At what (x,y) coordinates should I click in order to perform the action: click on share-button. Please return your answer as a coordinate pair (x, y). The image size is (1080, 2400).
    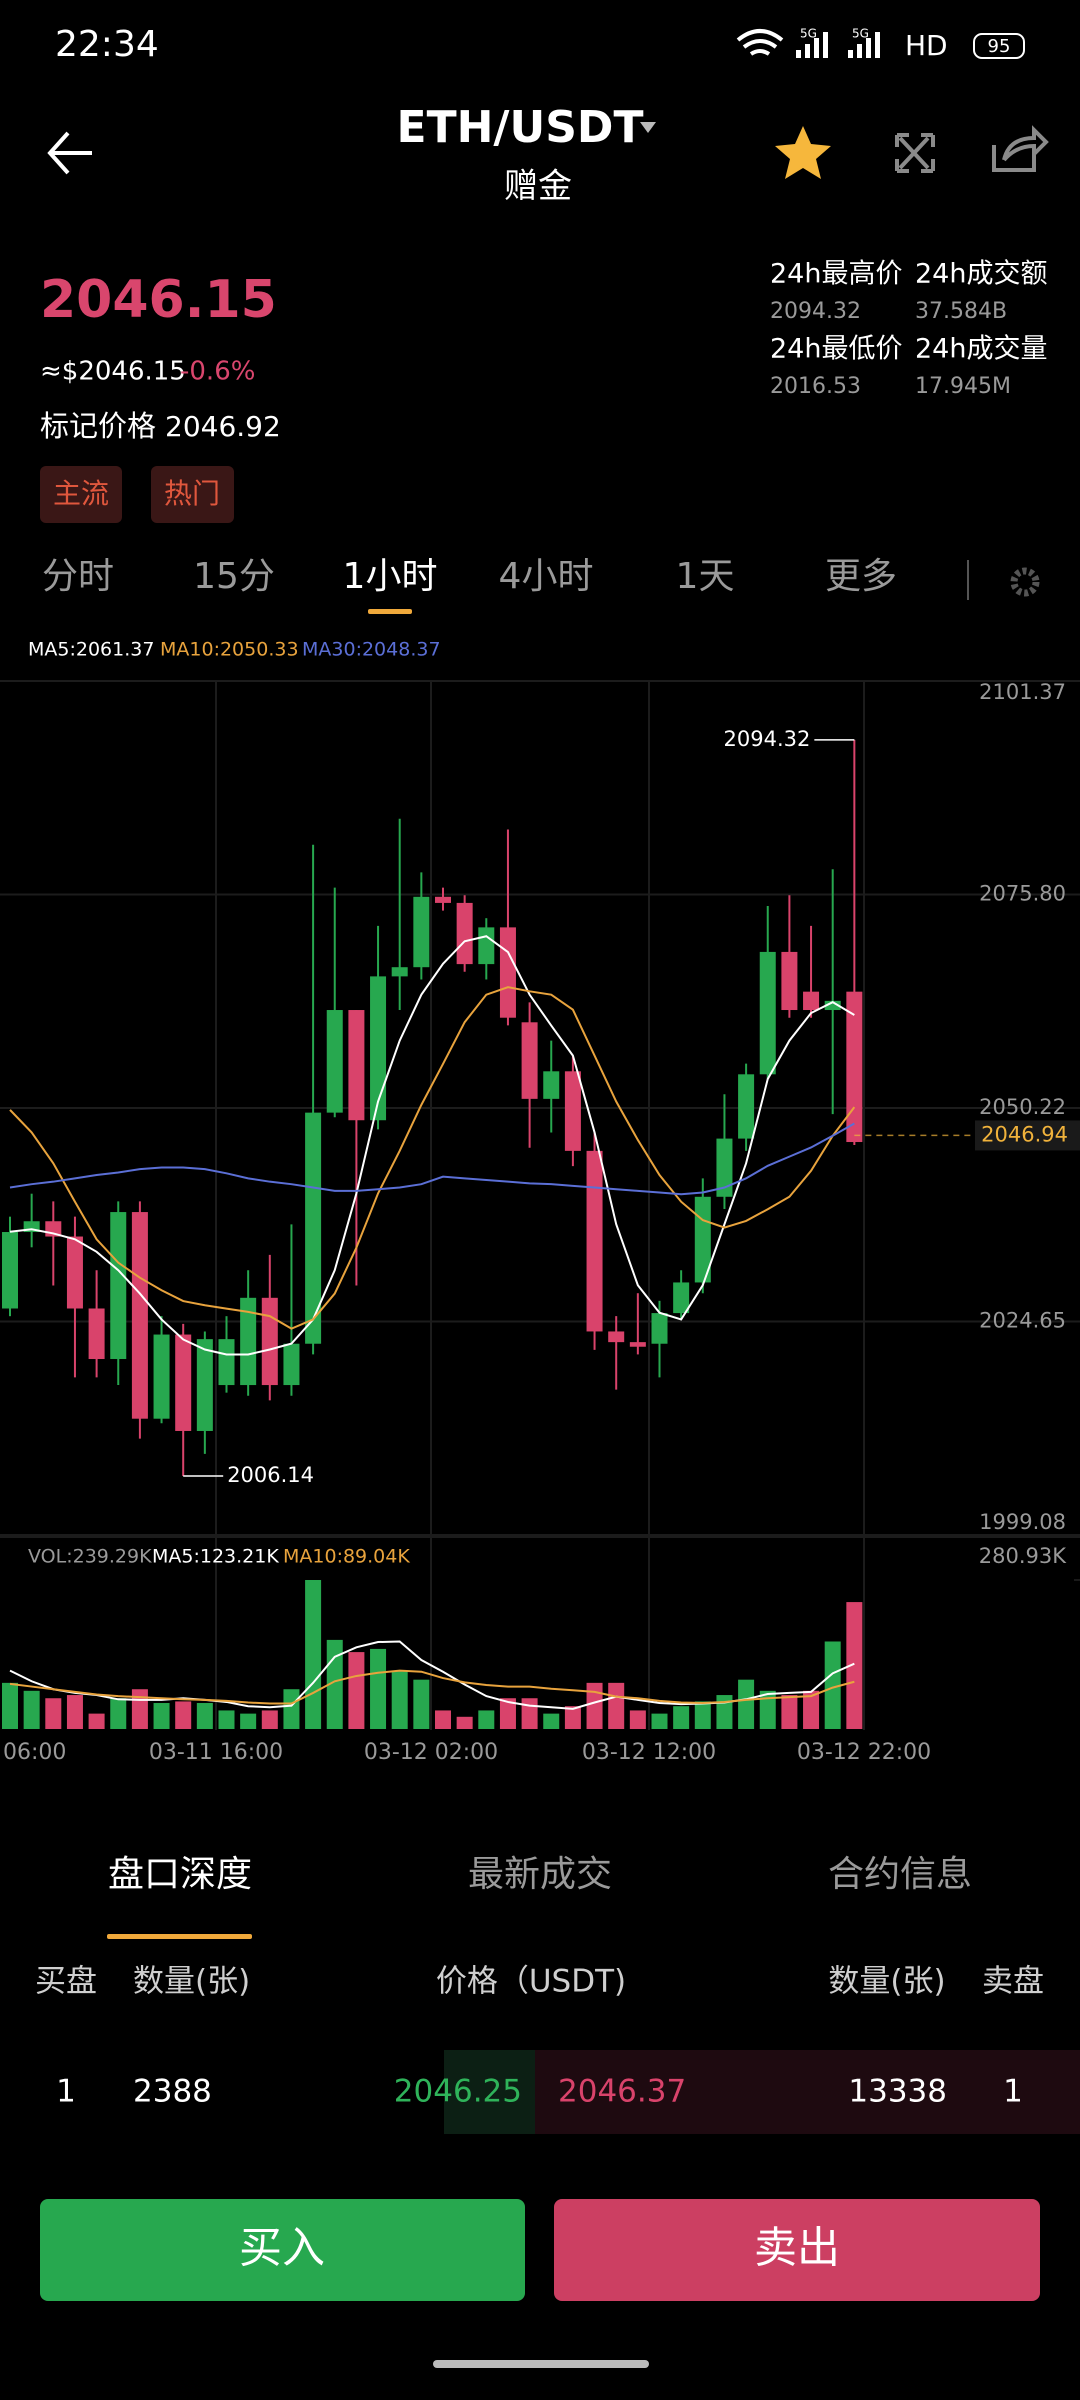
    Looking at the image, I should click on (1020, 148).